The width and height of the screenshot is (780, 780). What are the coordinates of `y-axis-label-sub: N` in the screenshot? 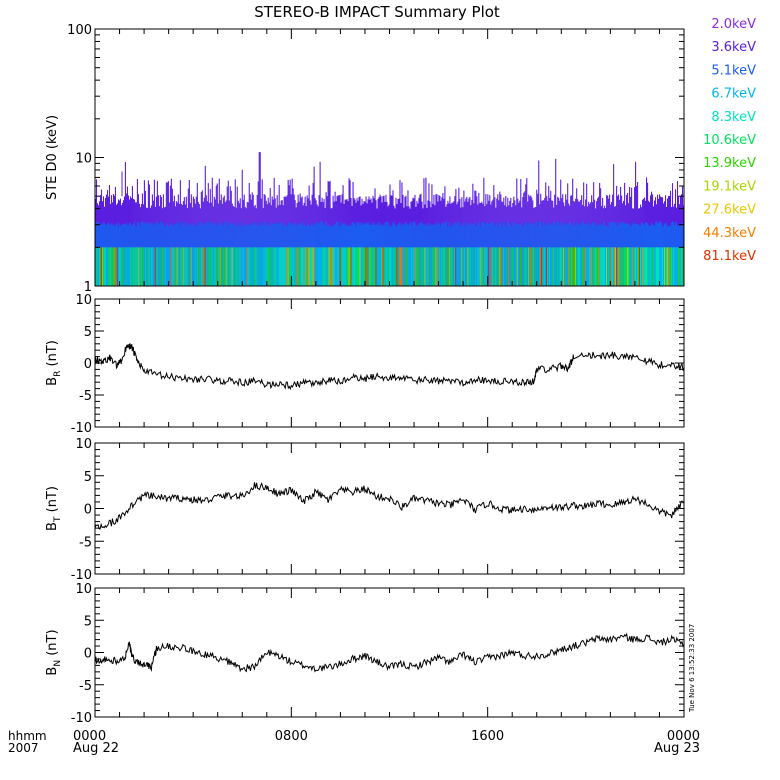 It's located at (58, 663).